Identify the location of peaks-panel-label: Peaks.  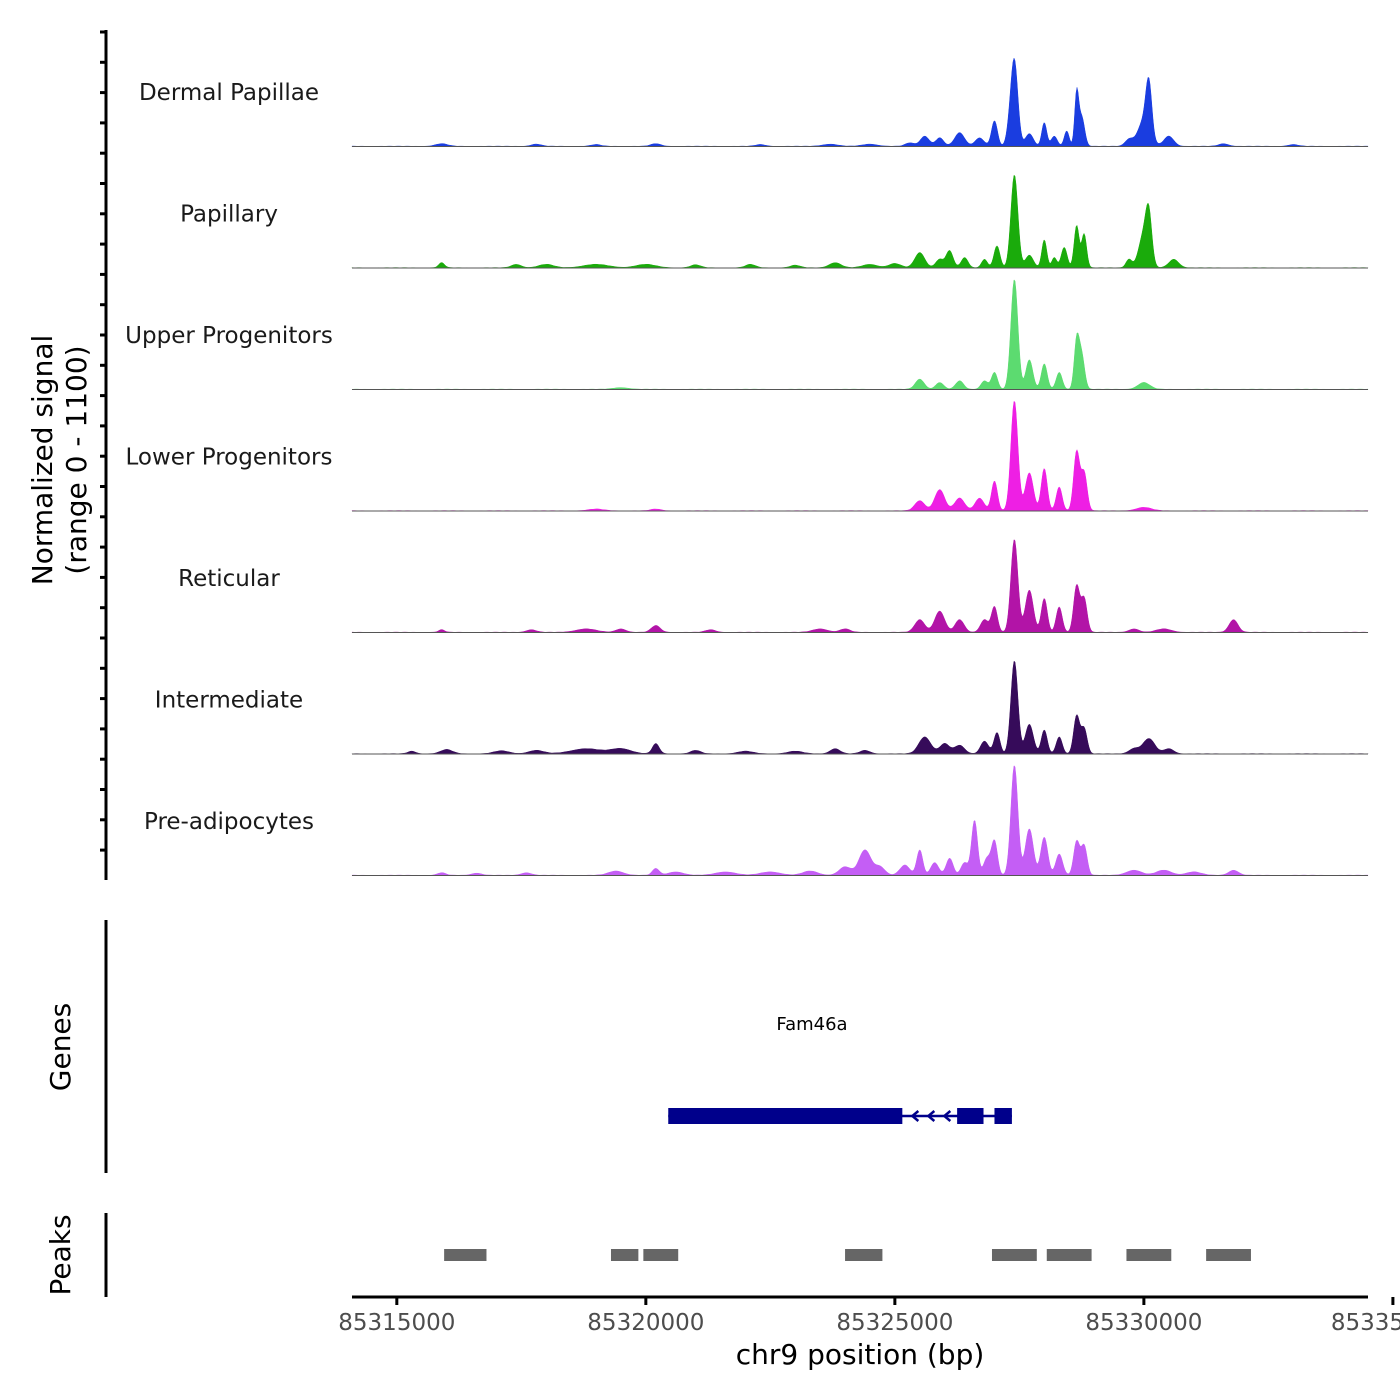
(60, 1254).